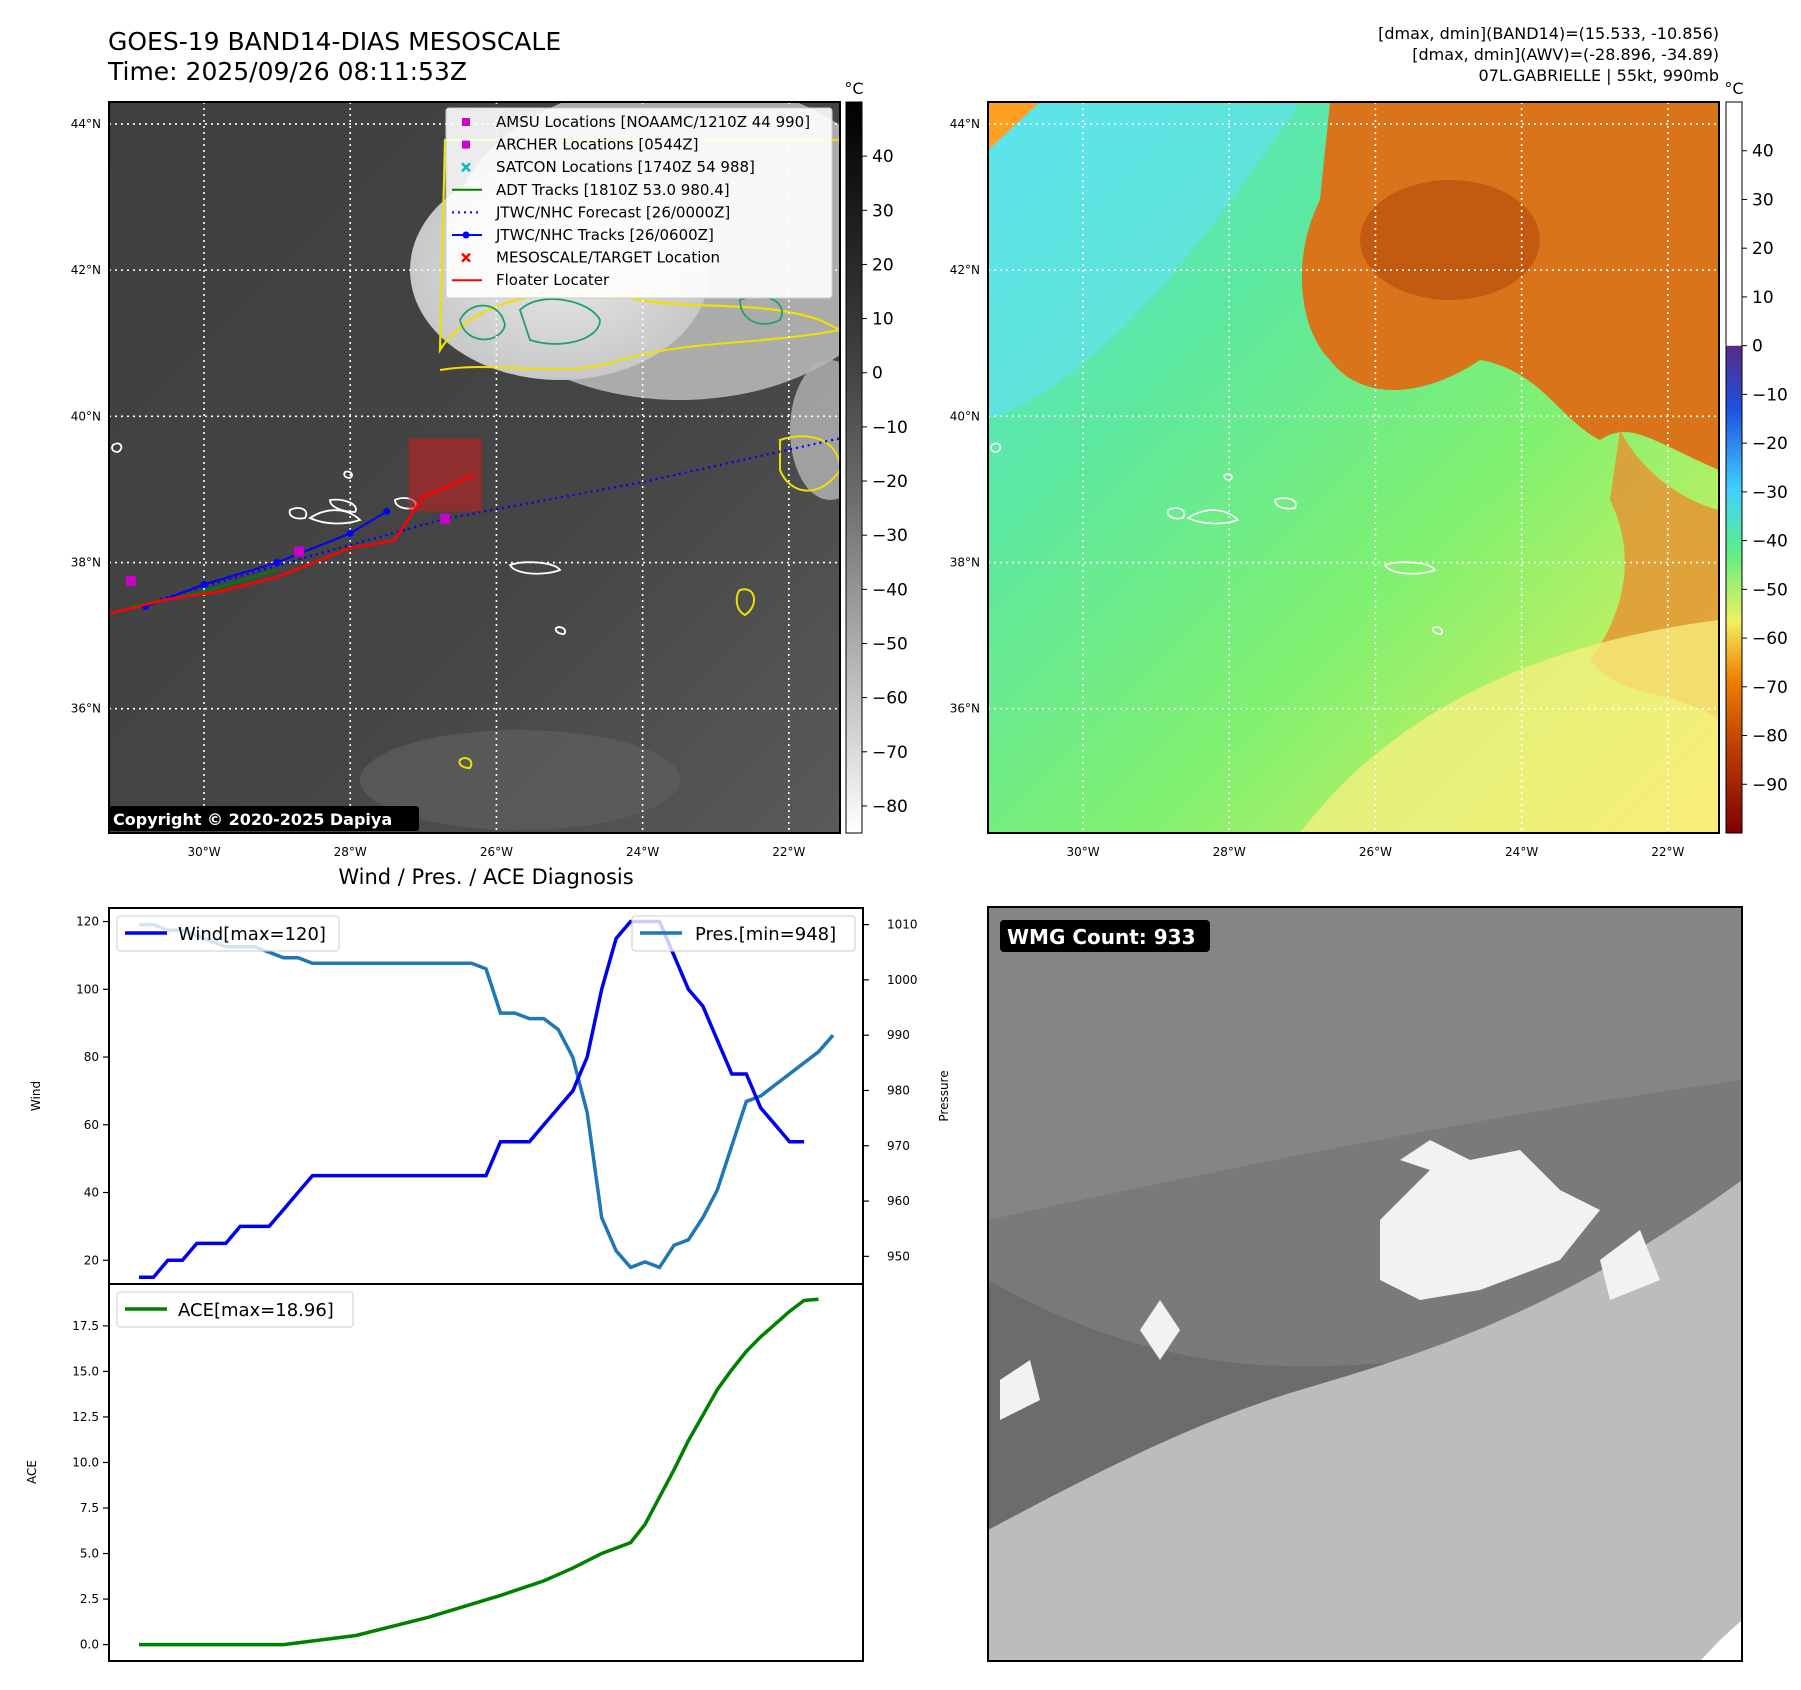 Image resolution: width=1801 pixels, height=1690 pixels. Describe the element at coordinates (496, 852) in the screenshot. I see `lon-label-left: 26°W` at that location.